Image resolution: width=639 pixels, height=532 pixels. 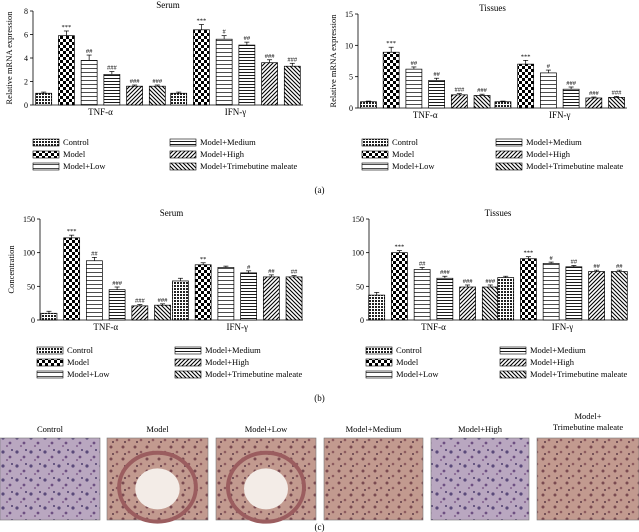 I want to click on histology-label: Model+High, so click(x=480, y=429).